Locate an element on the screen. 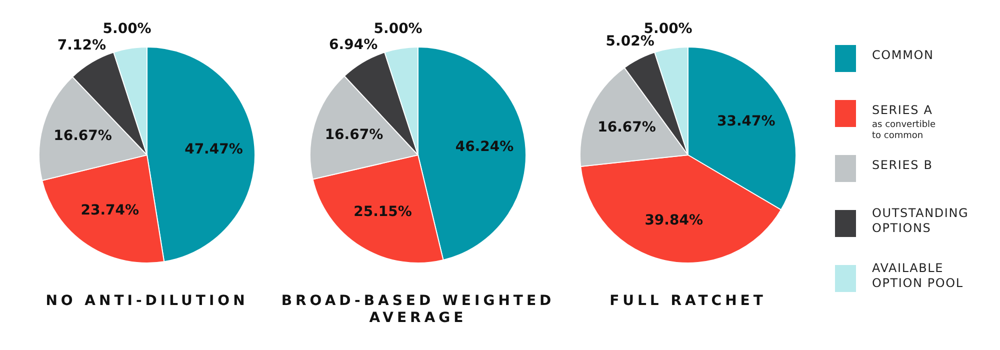 The height and width of the screenshot is (350, 1000). data-label: 5.02% is located at coordinates (630, 41).